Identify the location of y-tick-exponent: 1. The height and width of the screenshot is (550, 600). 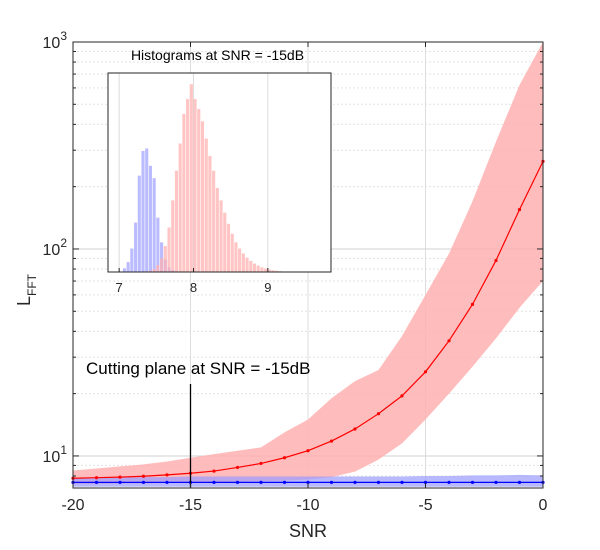
(63, 450).